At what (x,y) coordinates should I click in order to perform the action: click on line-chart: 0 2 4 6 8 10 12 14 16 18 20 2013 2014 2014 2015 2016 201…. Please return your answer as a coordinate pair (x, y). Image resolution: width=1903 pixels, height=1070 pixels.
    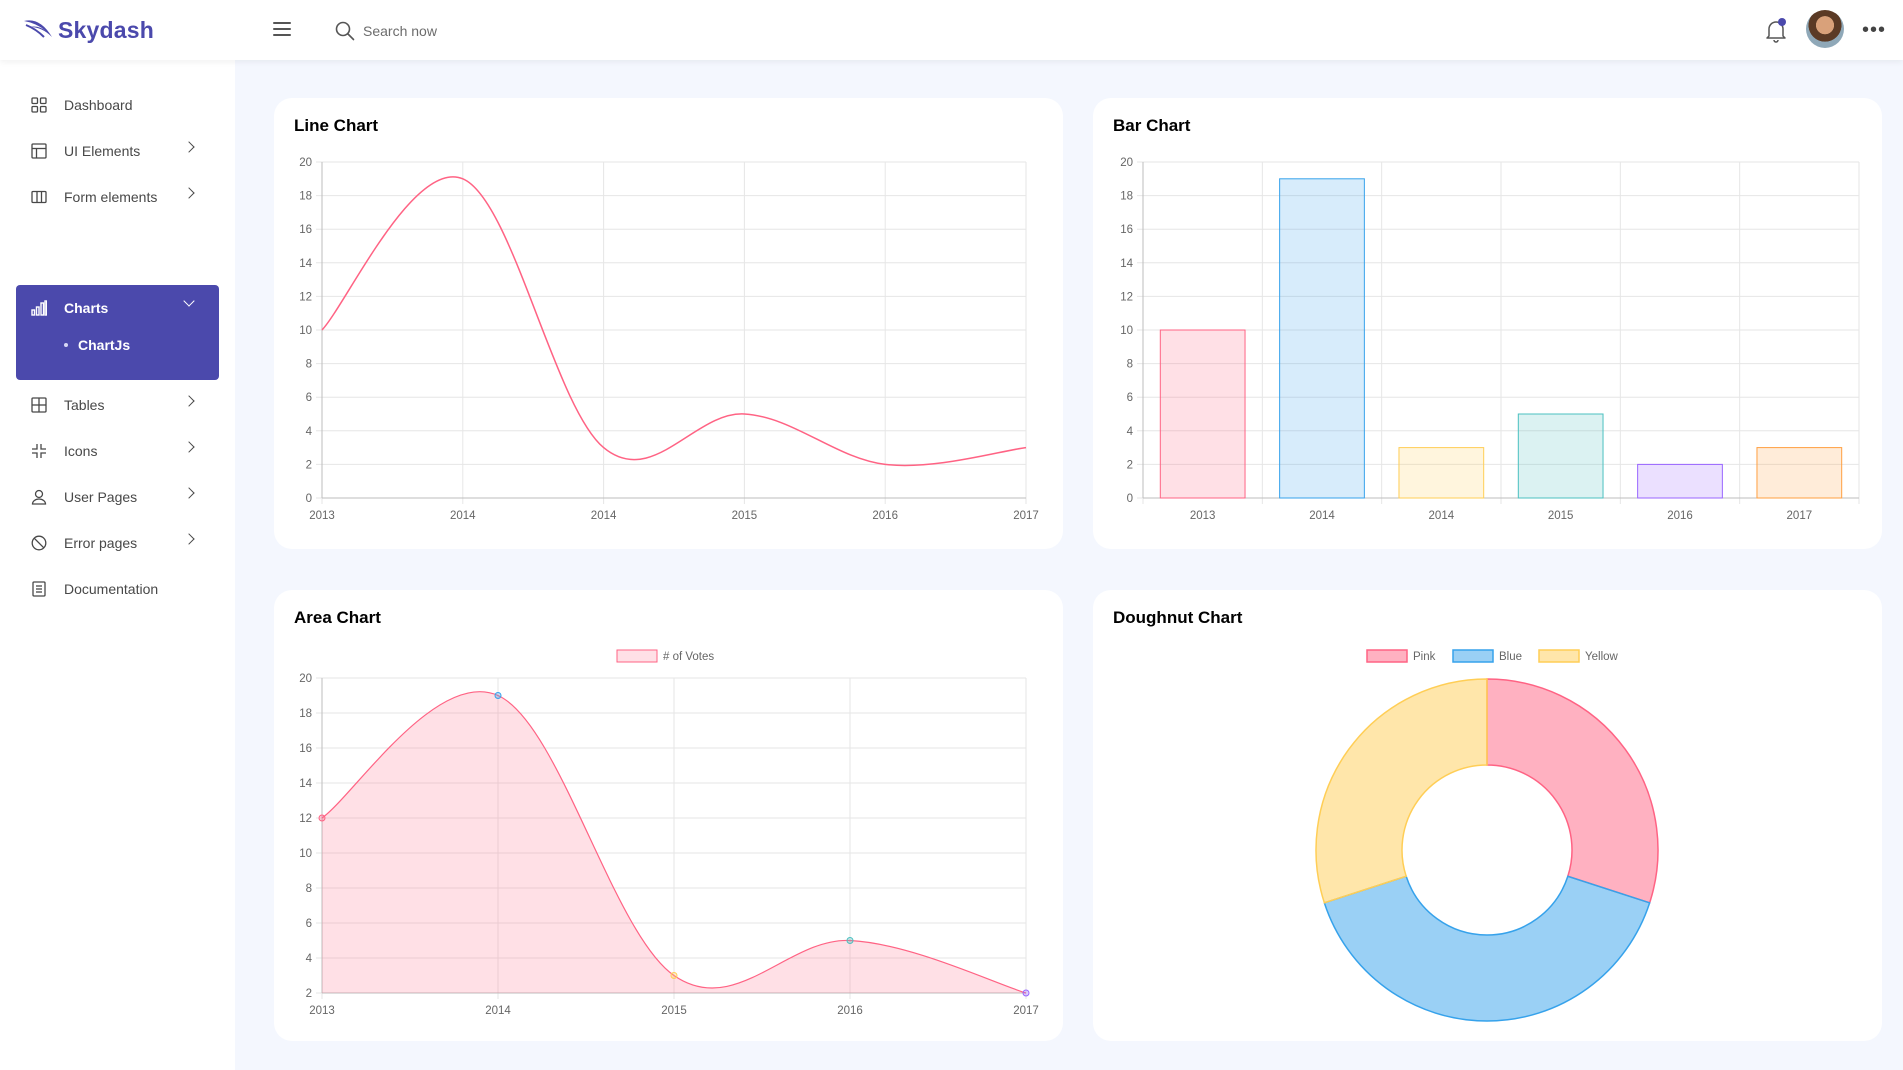
    Looking at the image, I should click on (669, 339).